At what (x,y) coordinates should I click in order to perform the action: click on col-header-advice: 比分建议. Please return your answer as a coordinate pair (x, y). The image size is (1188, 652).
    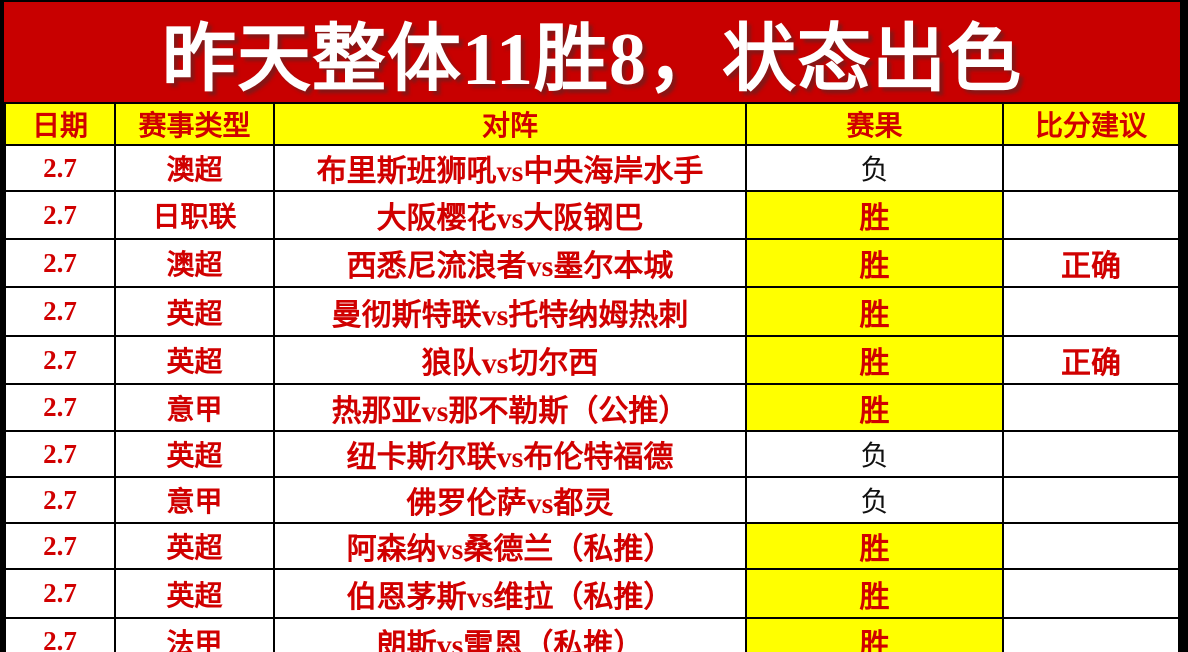
    Looking at the image, I should click on (1091, 124).